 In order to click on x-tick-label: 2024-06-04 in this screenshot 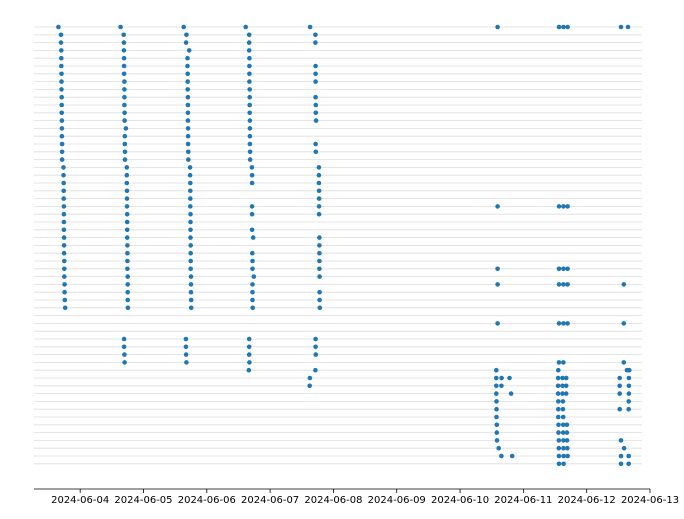, I will do `click(80, 500)`.